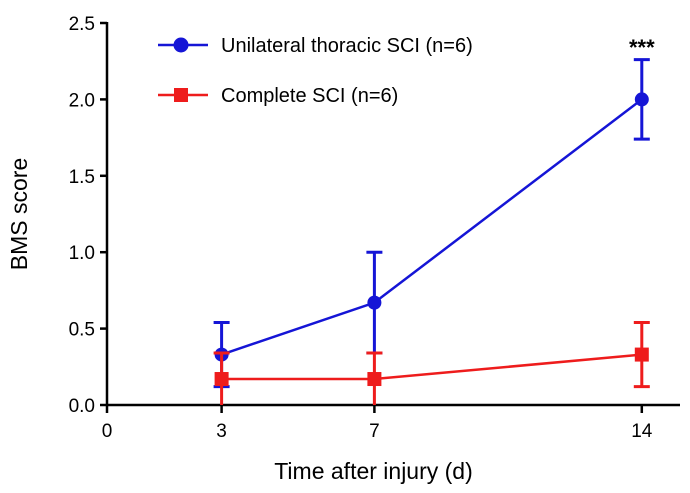 The width and height of the screenshot is (690, 493). What do you see at coordinates (181, 45) in the screenshot?
I see `legend-marker-circle` at bounding box center [181, 45].